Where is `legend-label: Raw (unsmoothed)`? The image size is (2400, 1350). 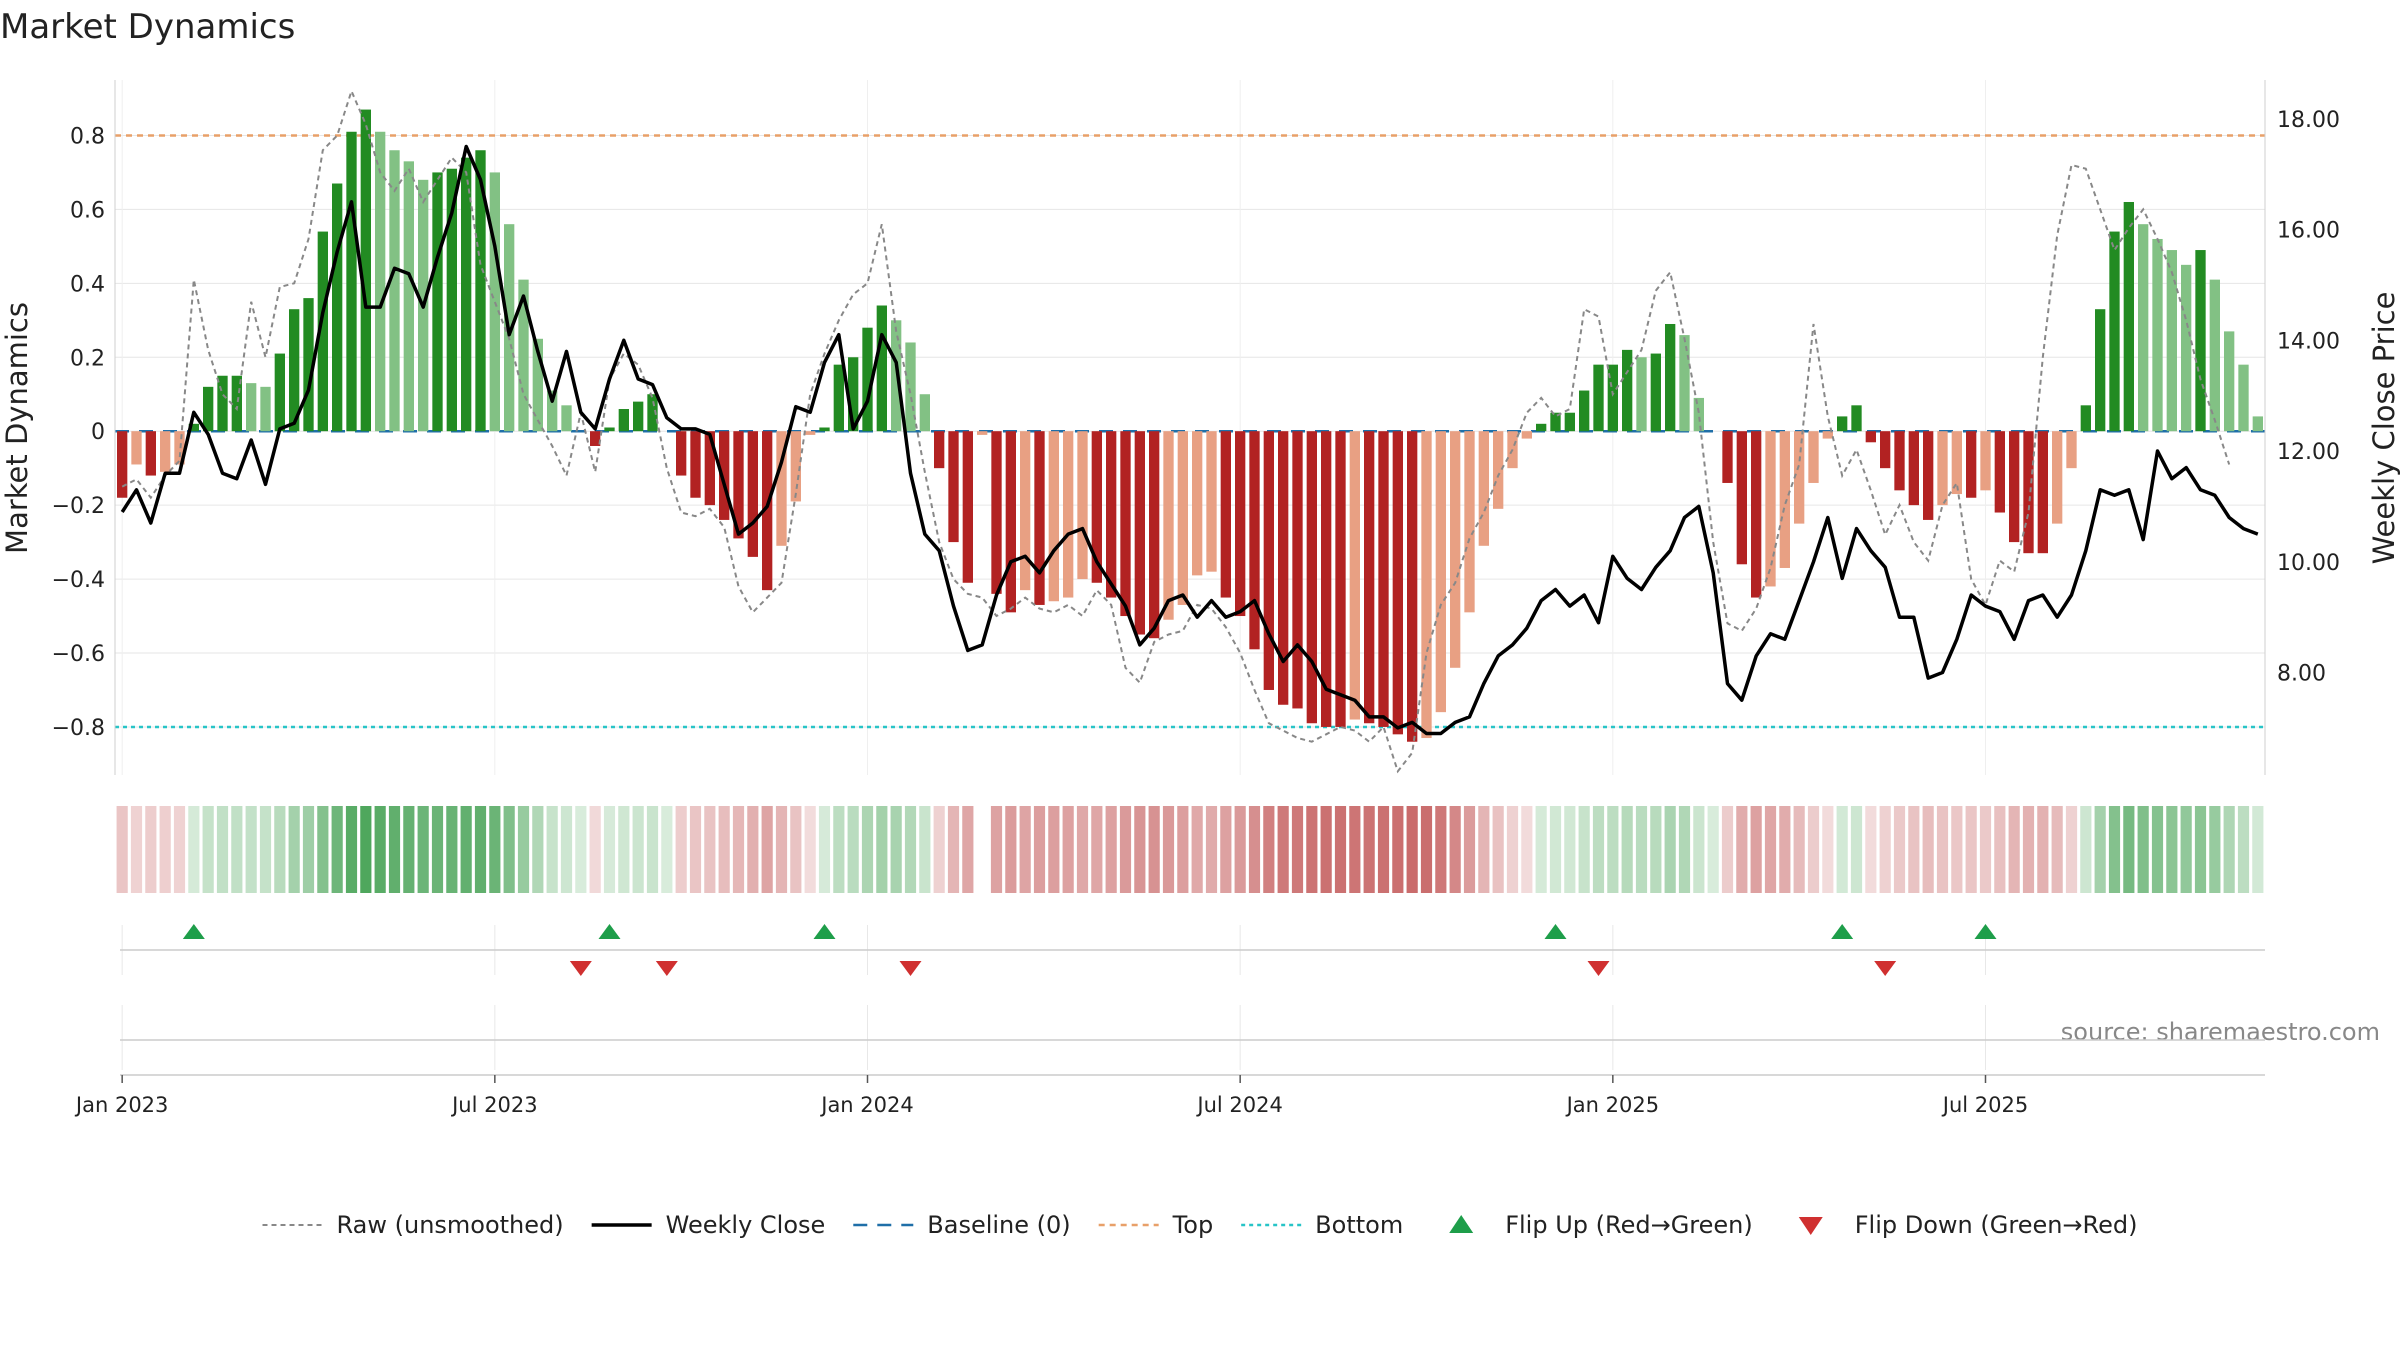
legend-label: Raw (unsmoothed) is located at coordinates (450, 1225).